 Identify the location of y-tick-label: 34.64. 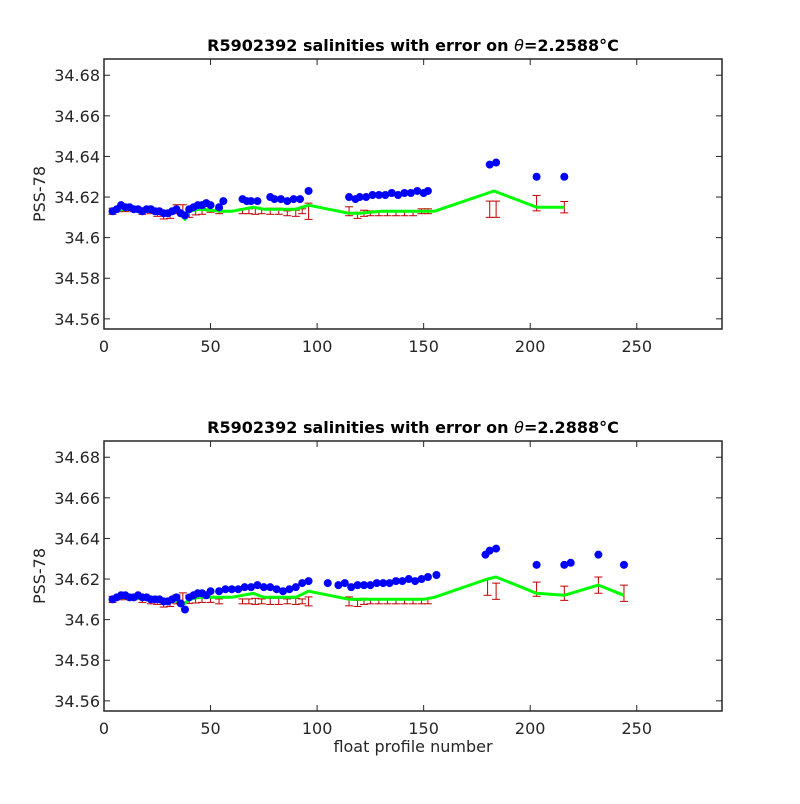
(77, 156).